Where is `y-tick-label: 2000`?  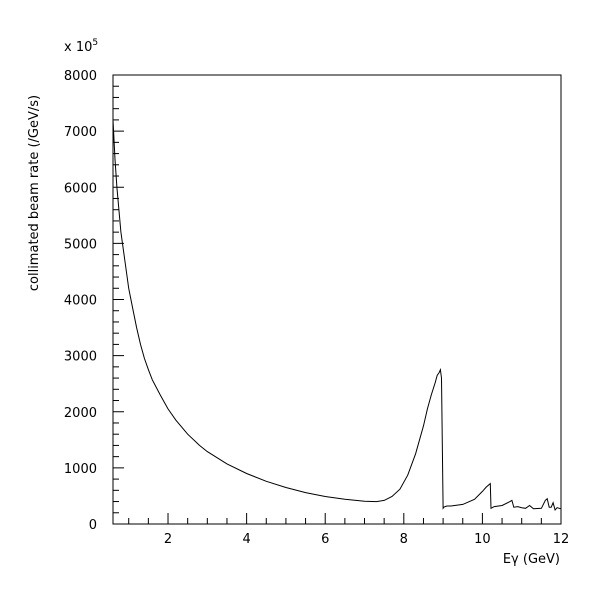
y-tick-label: 2000 is located at coordinates (80, 413).